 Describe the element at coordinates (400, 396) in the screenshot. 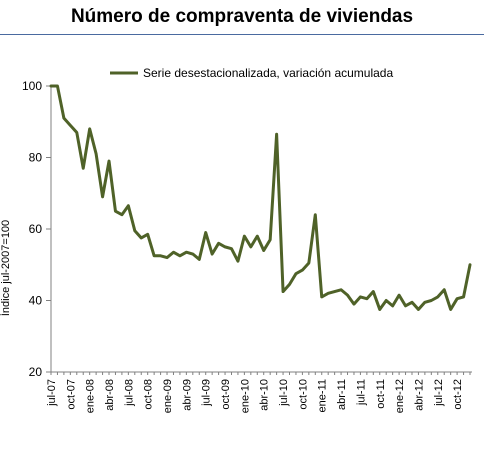

I see `x-tick-label: ene-12` at that location.